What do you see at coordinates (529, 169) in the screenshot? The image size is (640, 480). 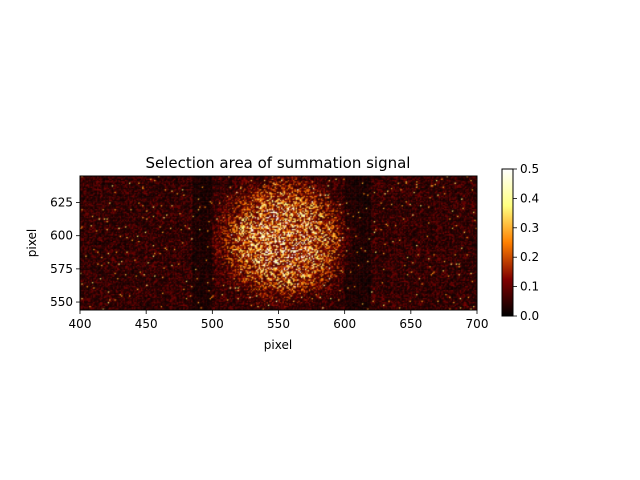 I see `colorbar-tick-label: 0.5` at bounding box center [529, 169].